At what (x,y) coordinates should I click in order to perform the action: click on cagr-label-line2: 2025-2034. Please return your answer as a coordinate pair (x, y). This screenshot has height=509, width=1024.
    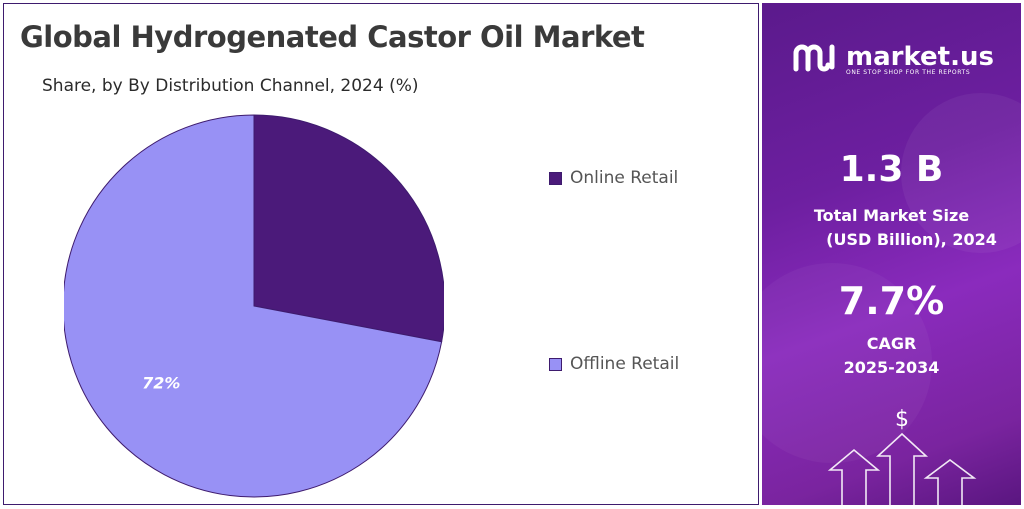
    Looking at the image, I should click on (891, 367).